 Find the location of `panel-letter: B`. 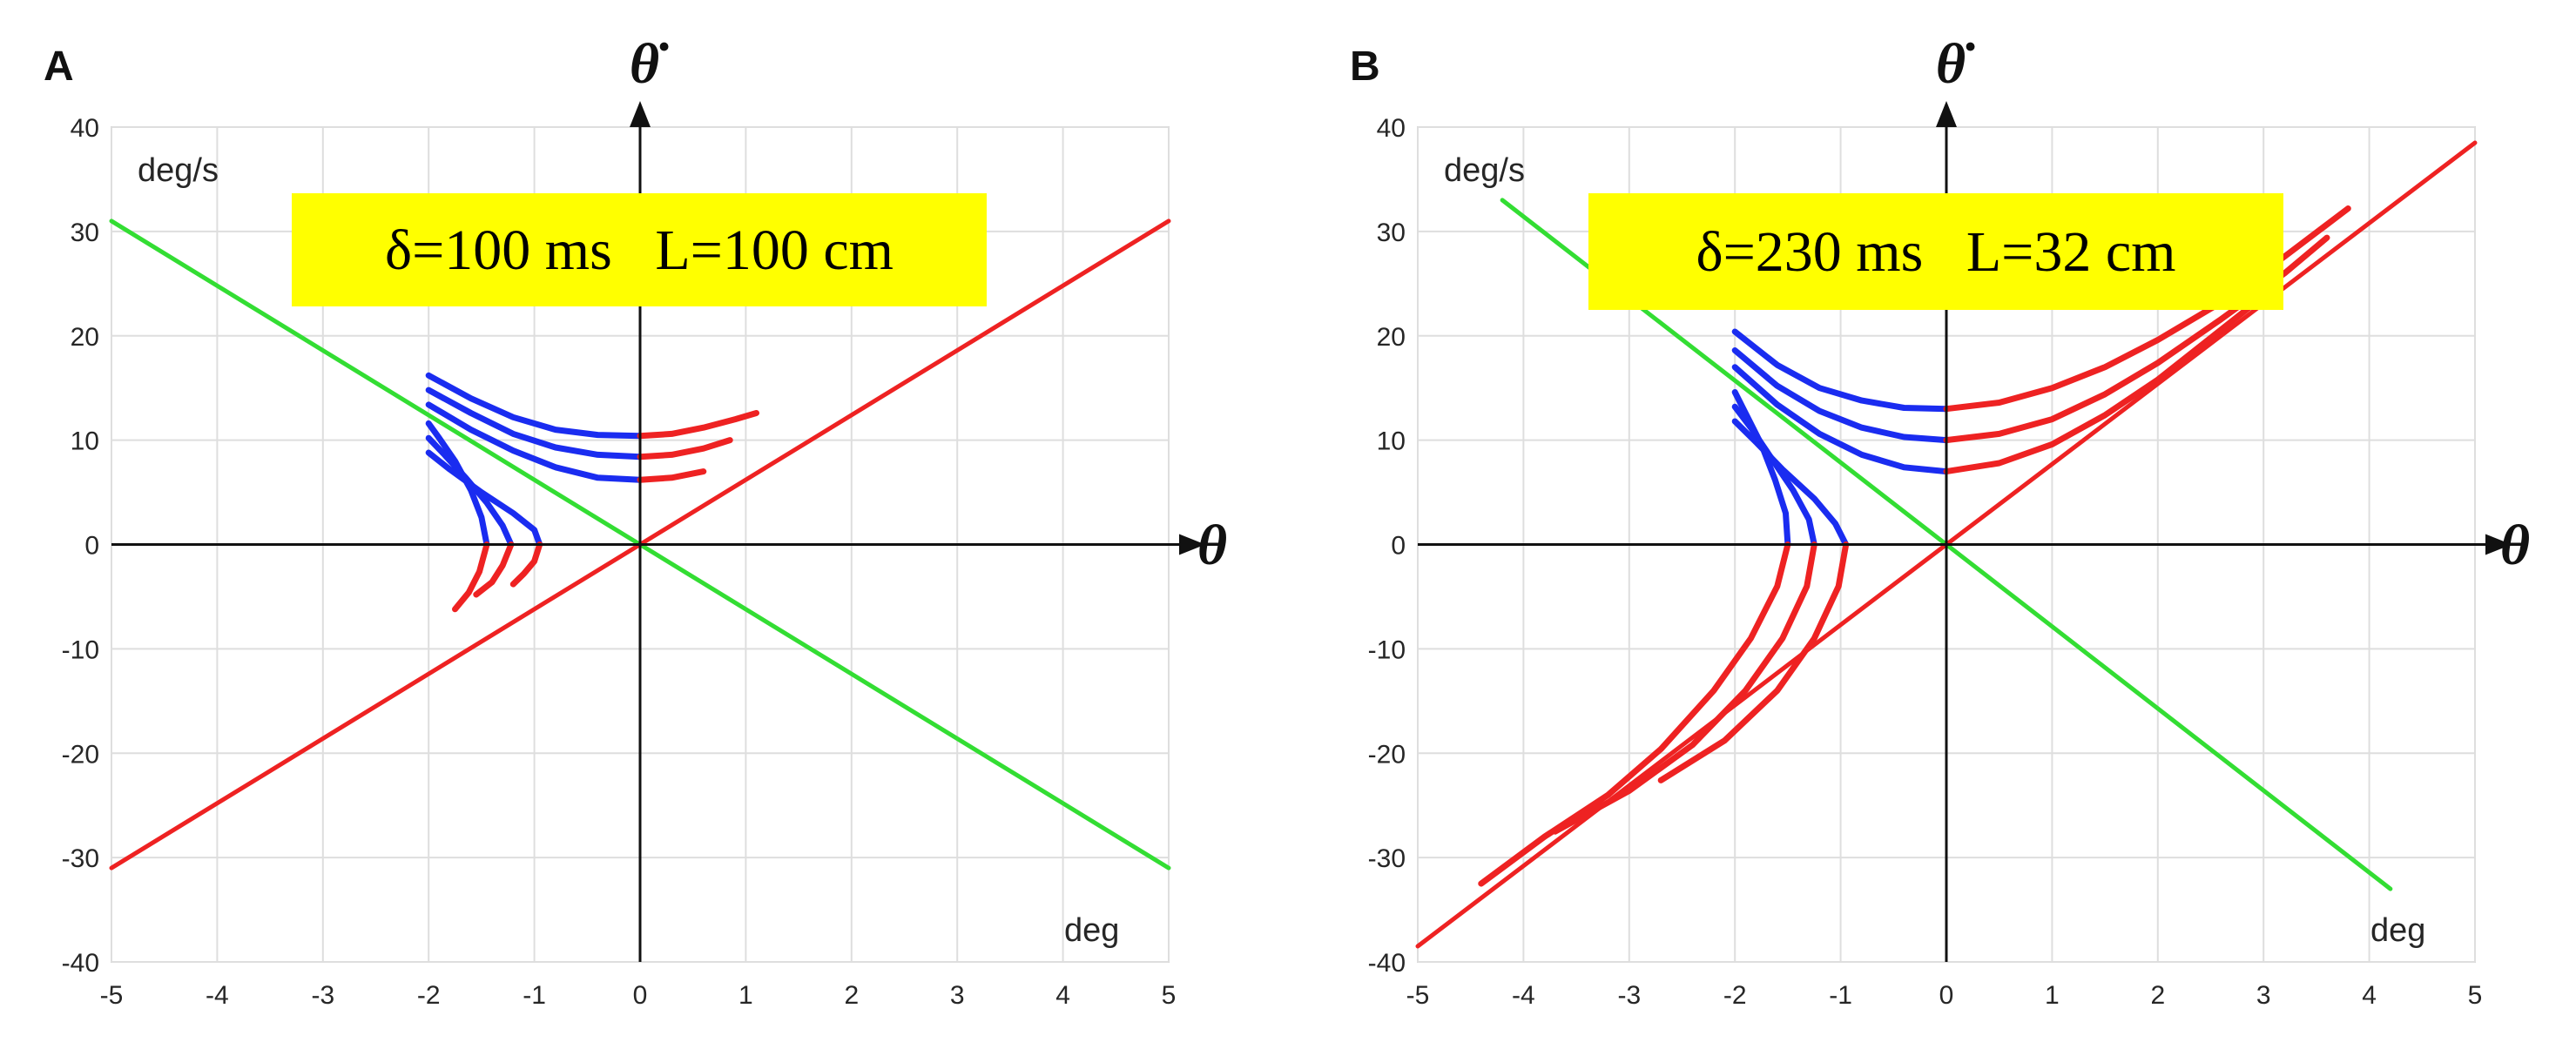

panel-letter: B is located at coordinates (1365, 67).